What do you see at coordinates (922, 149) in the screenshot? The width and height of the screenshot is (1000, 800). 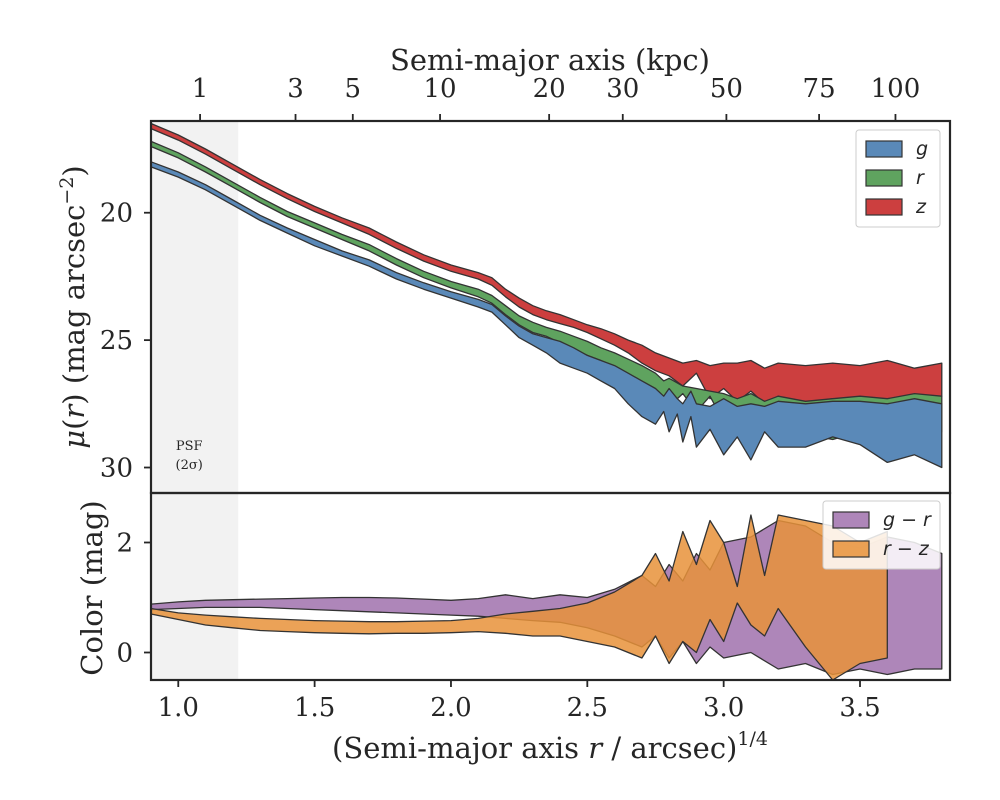 I see `legend-label: g` at bounding box center [922, 149].